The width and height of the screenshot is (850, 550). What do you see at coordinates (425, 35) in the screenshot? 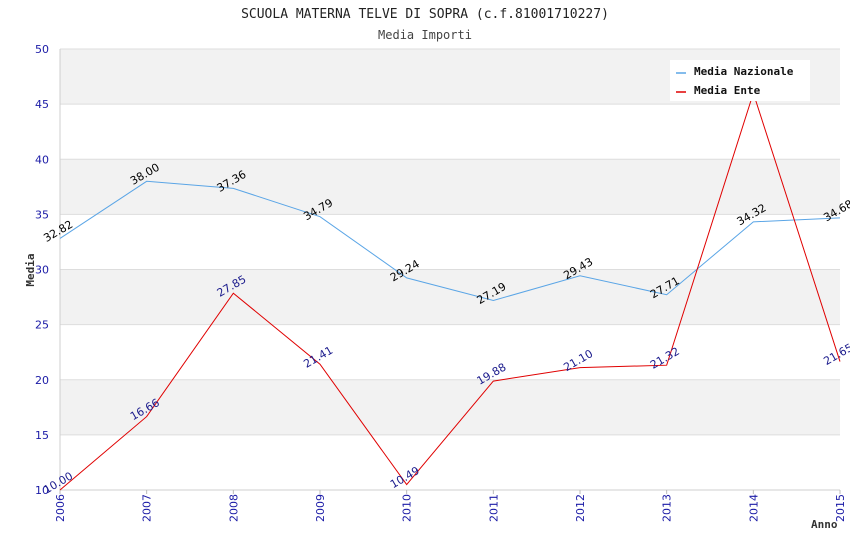
I see `chart-subtitle: Media Importi` at bounding box center [425, 35].